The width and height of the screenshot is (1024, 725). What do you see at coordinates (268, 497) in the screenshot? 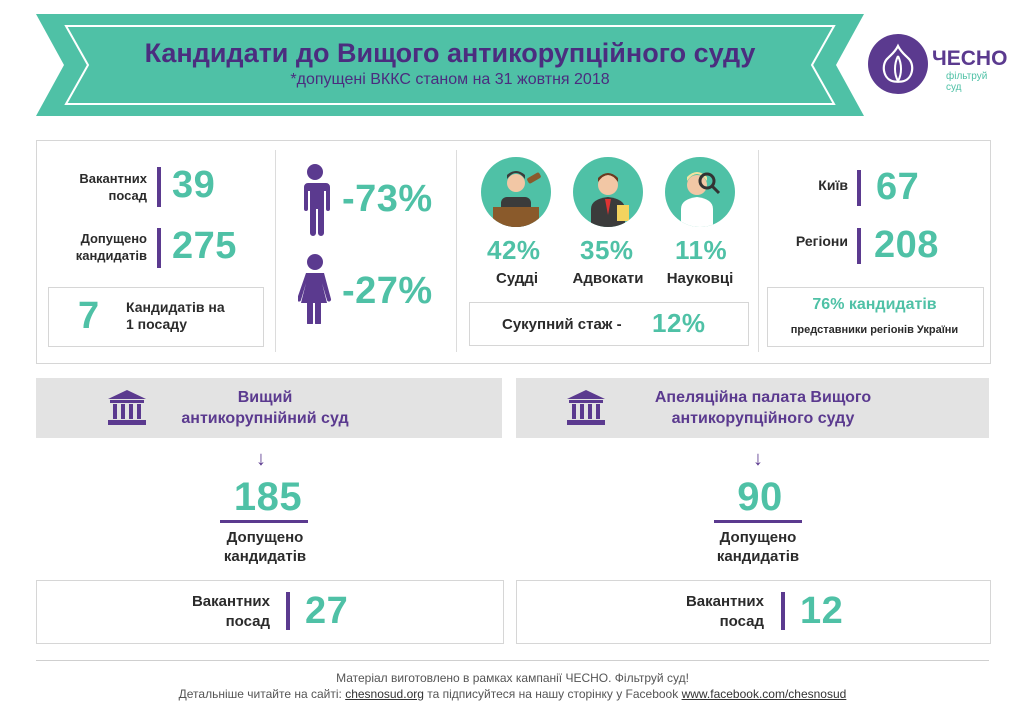
I see `court-admitted-value-left: 185` at bounding box center [268, 497].